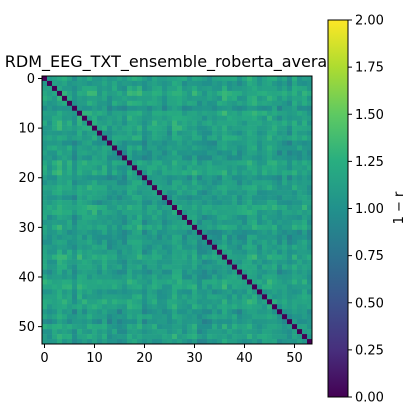 Image resolution: width=420 pixels, height=420 pixels. Describe the element at coordinates (244, 358) in the screenshot. I see `x-tick-label: 40` at that location.